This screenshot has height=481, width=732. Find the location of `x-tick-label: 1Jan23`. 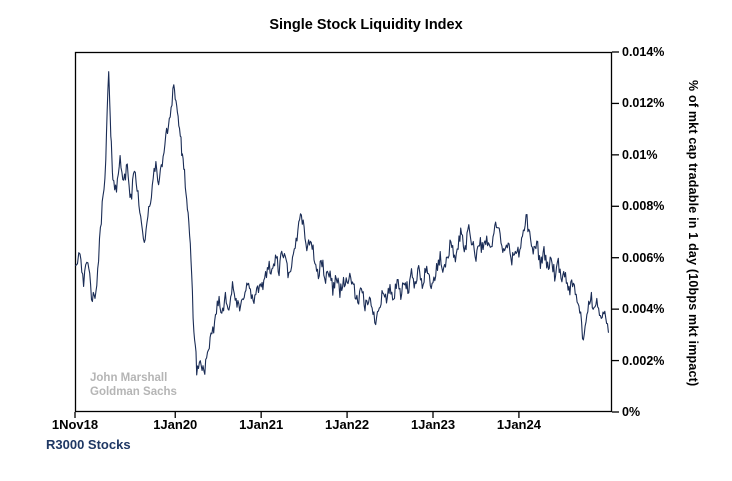

x-tick-label: 1Jan23 is located at coordinates (433, 424).